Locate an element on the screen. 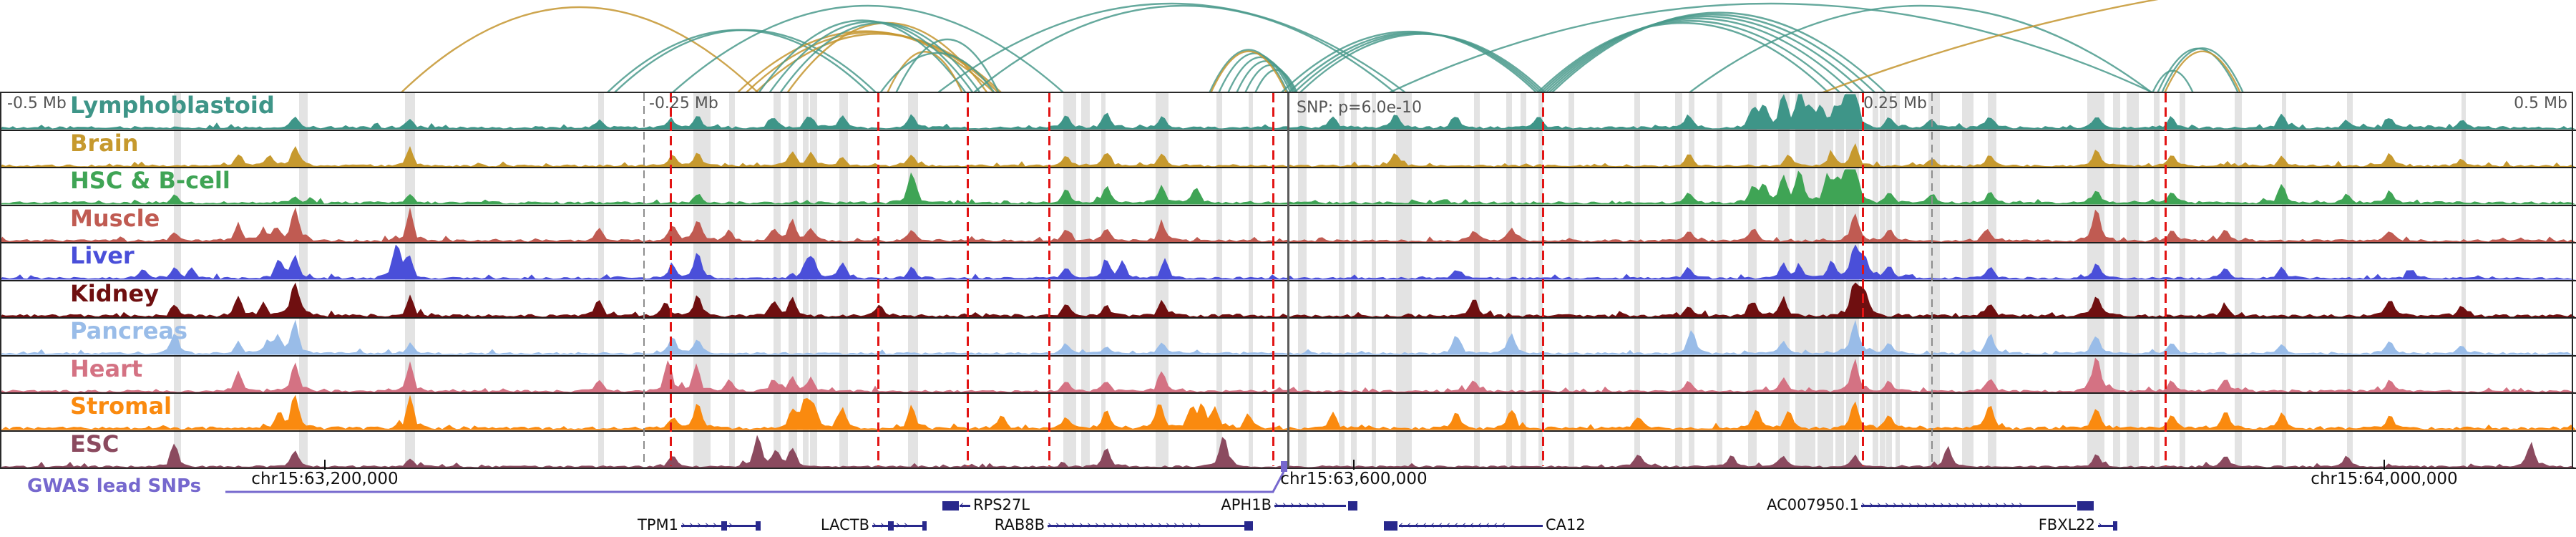 The image size is (2576, 537). scale-label: 0.25 Mb is located at coordinates (1895, 103).